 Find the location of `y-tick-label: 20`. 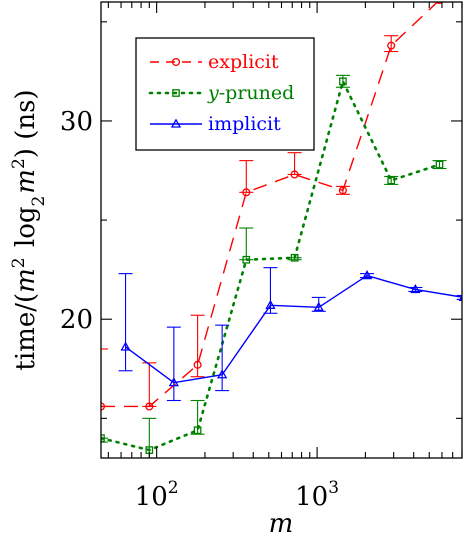

y-tick-label: 20 is located at coordinates (76, 320).